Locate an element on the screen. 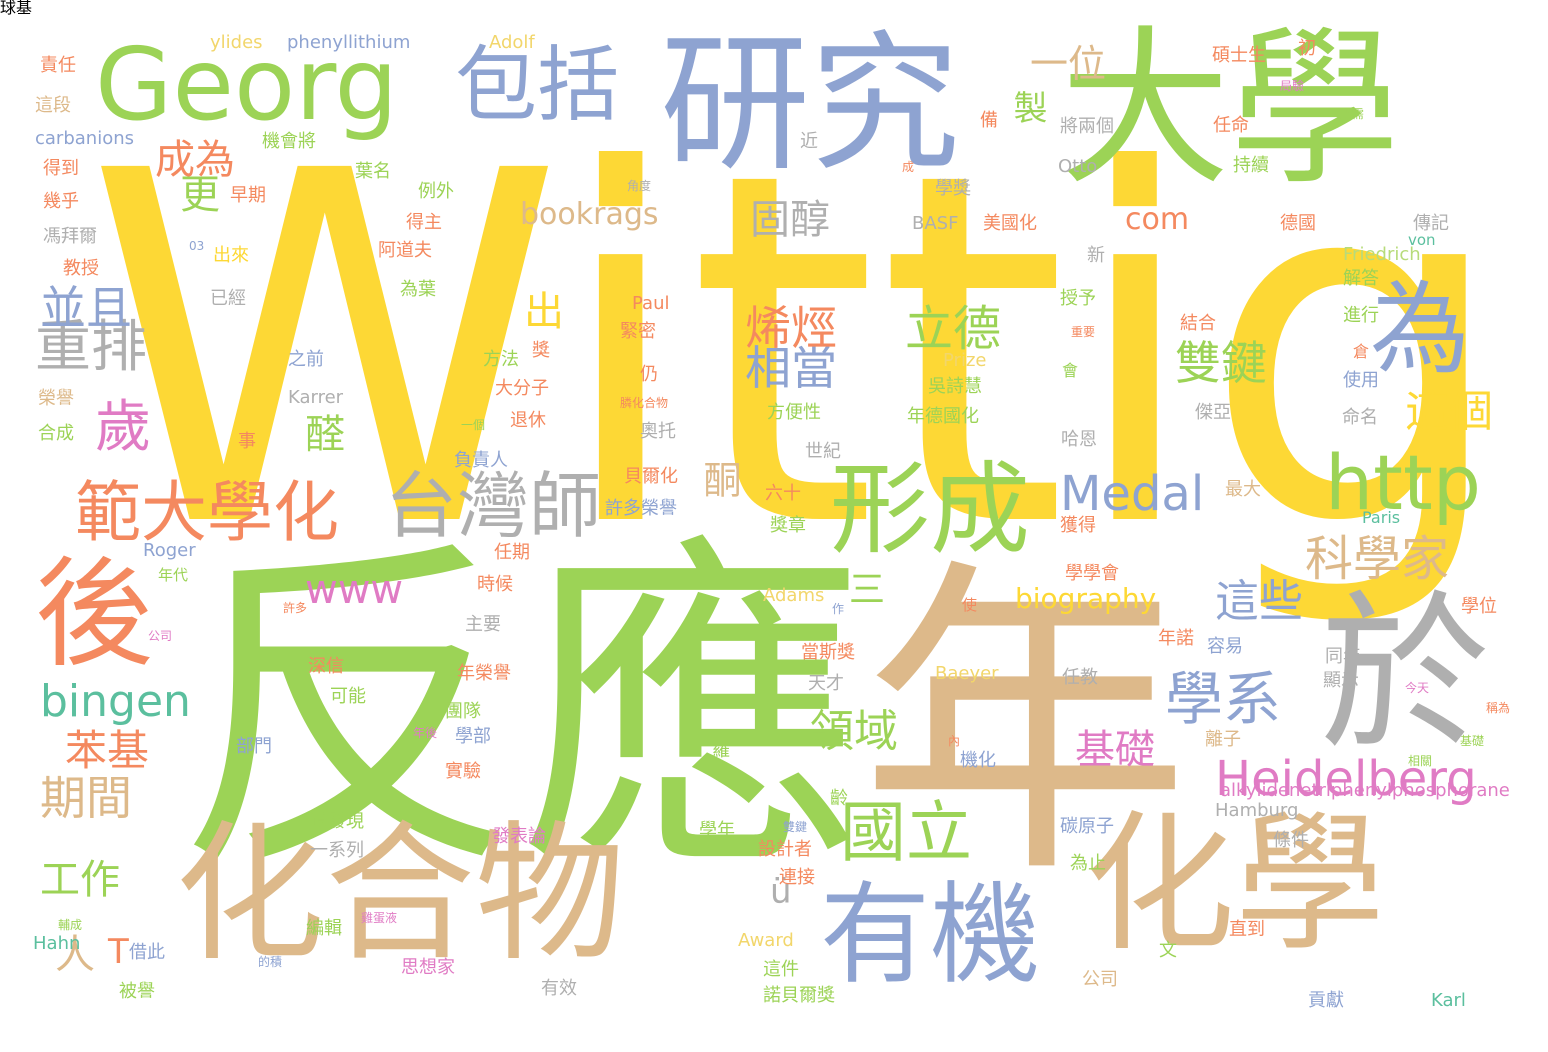  cloud-word: 雙鍵 is located at coordinates (795, 827).